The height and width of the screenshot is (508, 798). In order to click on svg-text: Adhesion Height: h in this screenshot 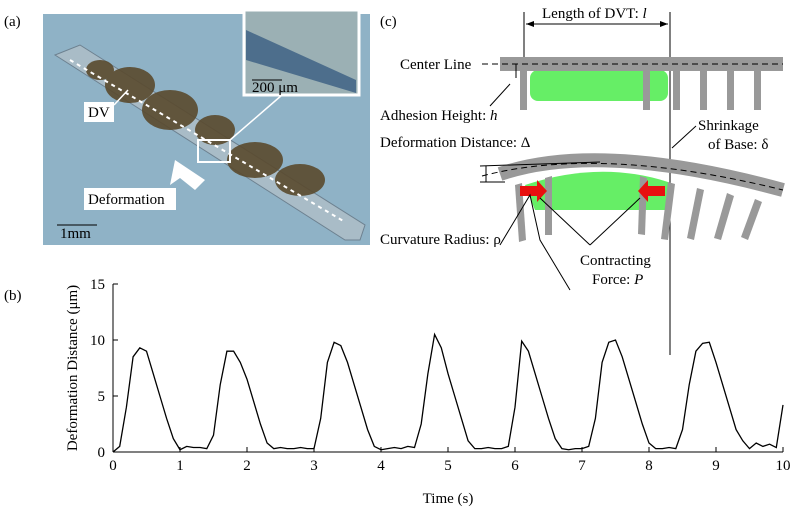, I will do `click(439, 116)`.